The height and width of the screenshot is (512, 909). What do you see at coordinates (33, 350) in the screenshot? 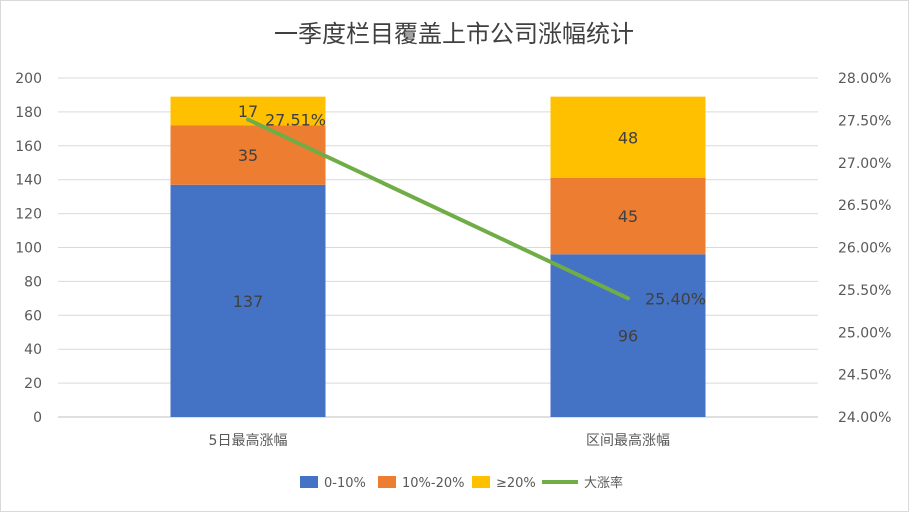
I see `y-tick-label: 40` at bounding box center [33, 350].